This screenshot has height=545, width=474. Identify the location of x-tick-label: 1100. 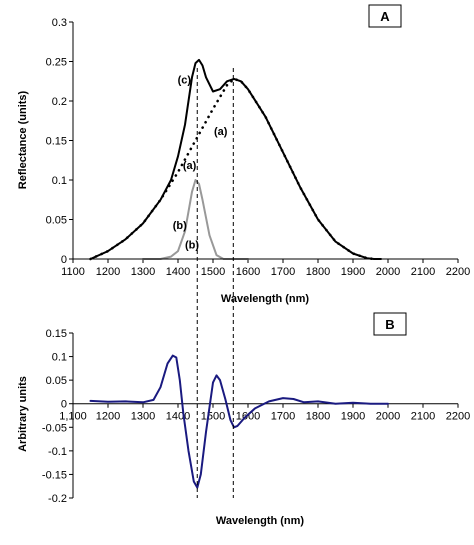
(73, 272).